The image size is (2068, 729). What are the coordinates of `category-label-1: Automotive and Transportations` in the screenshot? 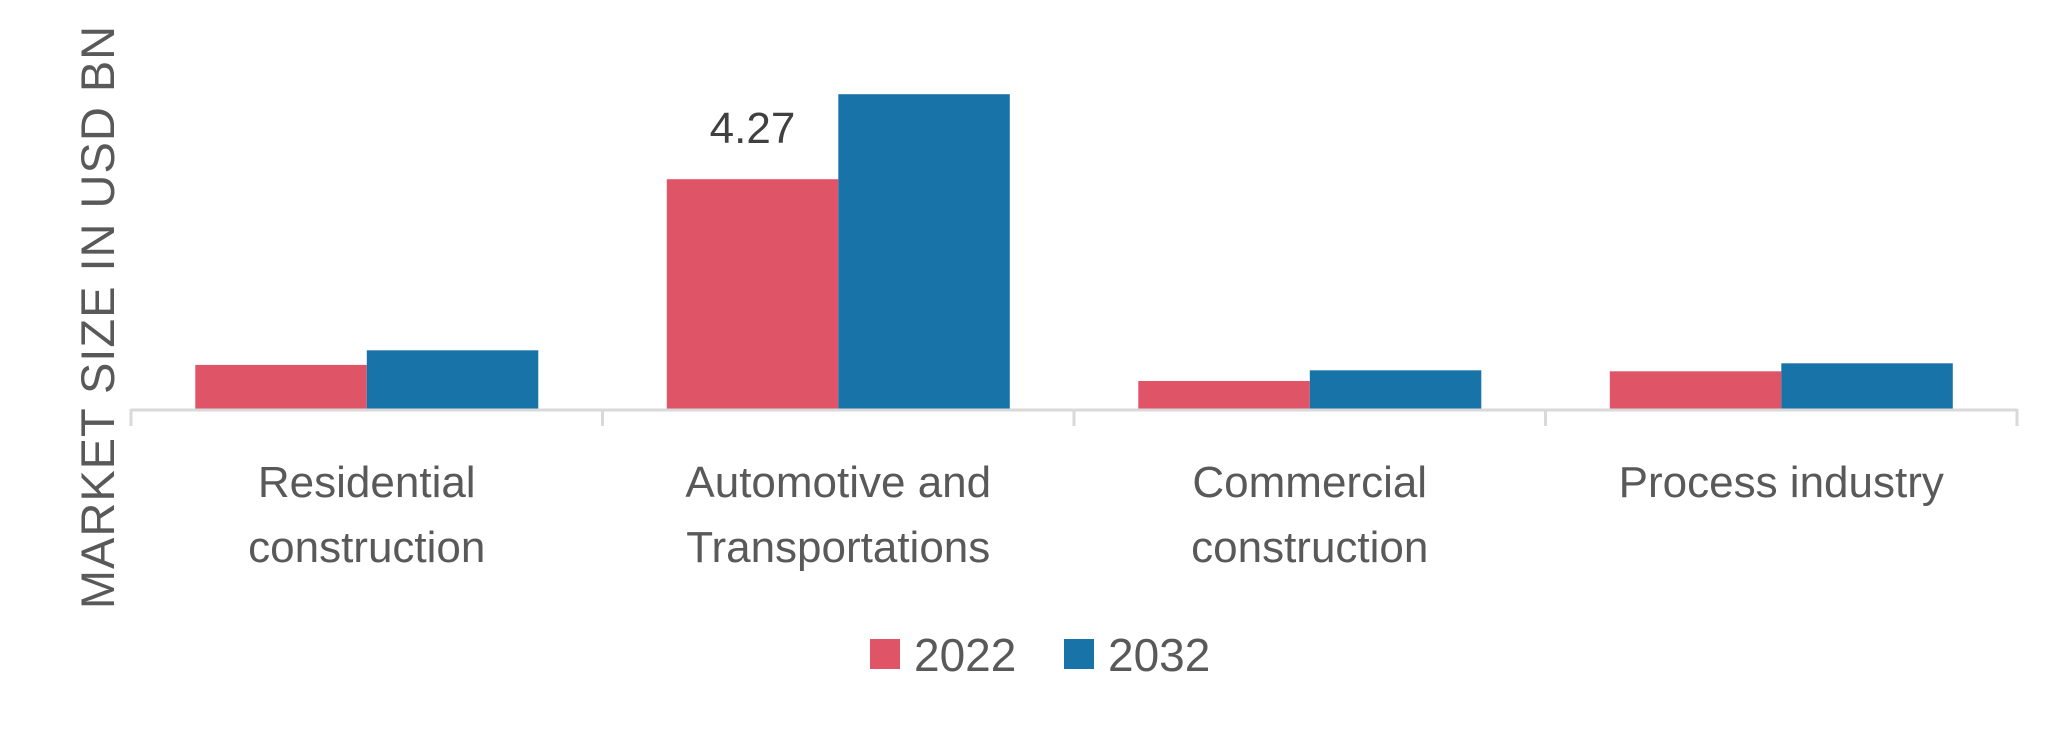 It's located at (838, 515).